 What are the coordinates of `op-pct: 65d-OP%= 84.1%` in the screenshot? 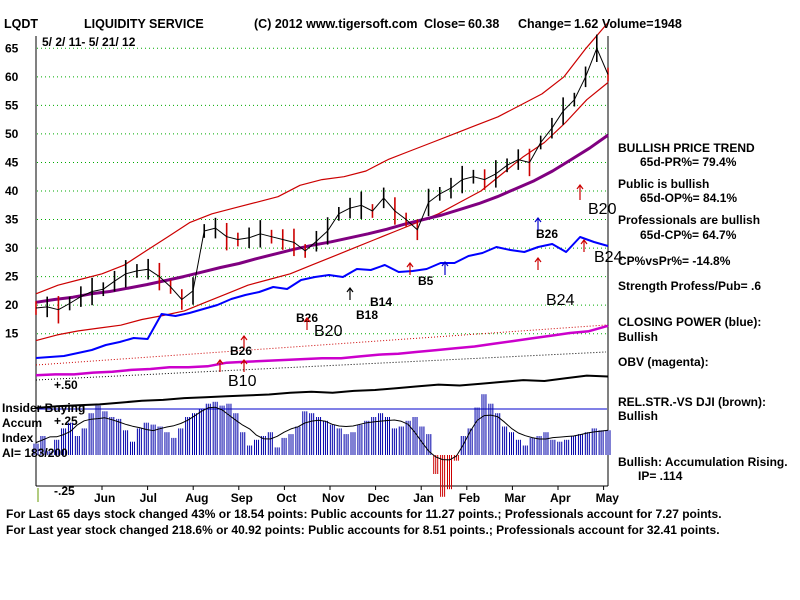 It's located at (689, 198).